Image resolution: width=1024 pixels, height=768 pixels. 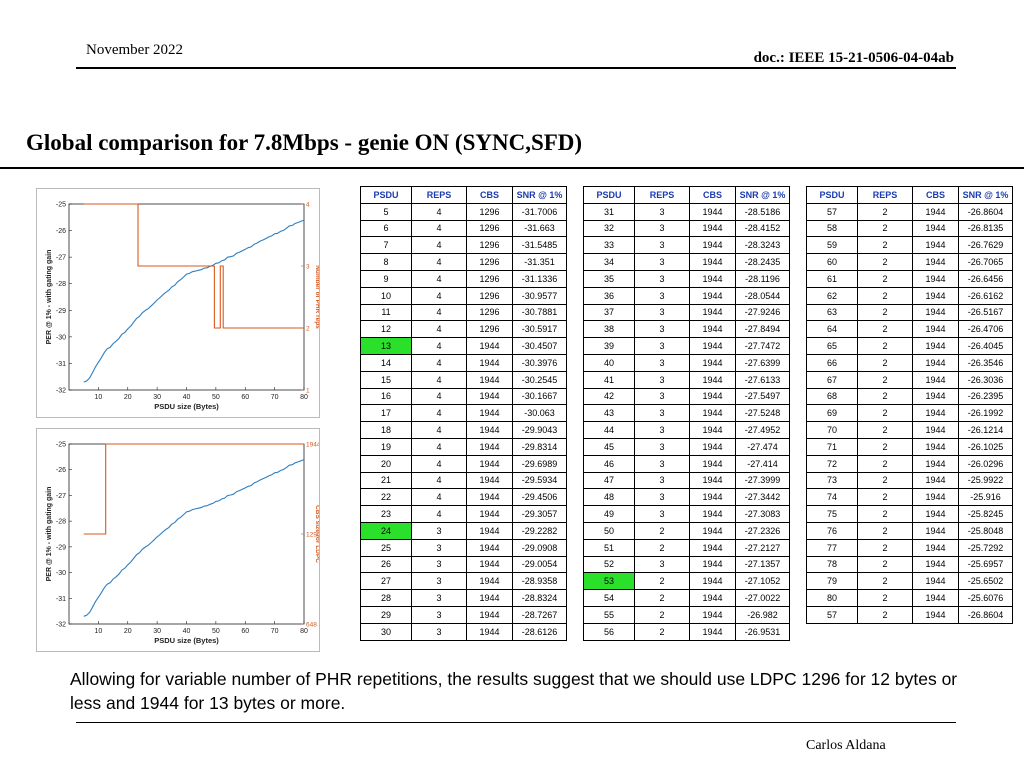 I want to click on table-cell: -27.414, so click(x=762, y=463).